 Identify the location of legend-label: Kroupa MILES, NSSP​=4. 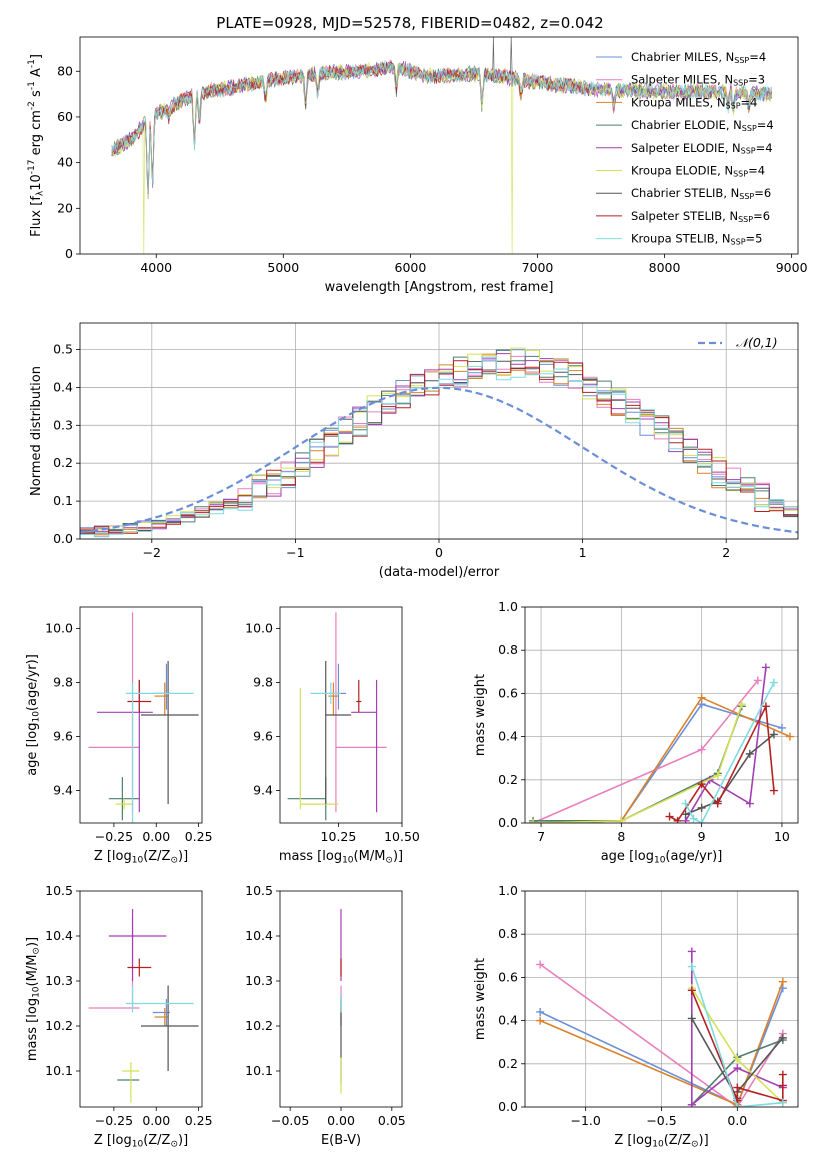
(694, 102).